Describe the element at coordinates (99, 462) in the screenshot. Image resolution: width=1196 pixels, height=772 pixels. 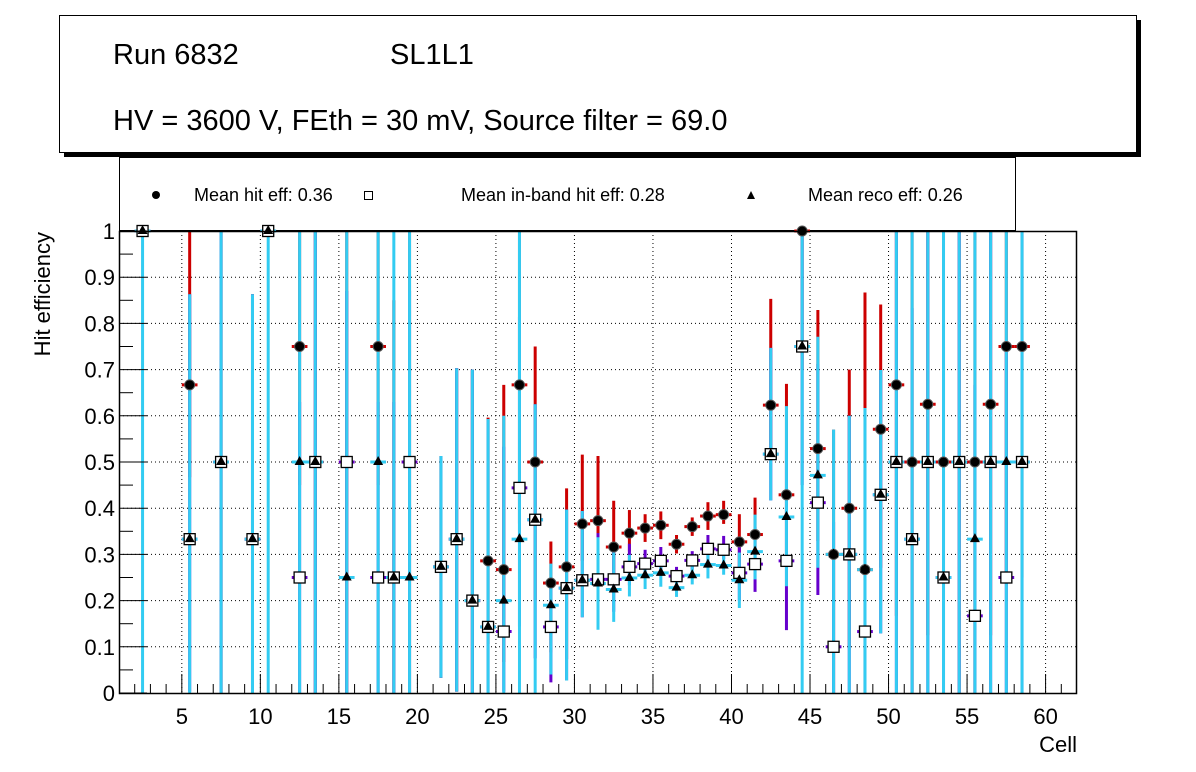
I see `y-tick-label: 0.5` at that location.